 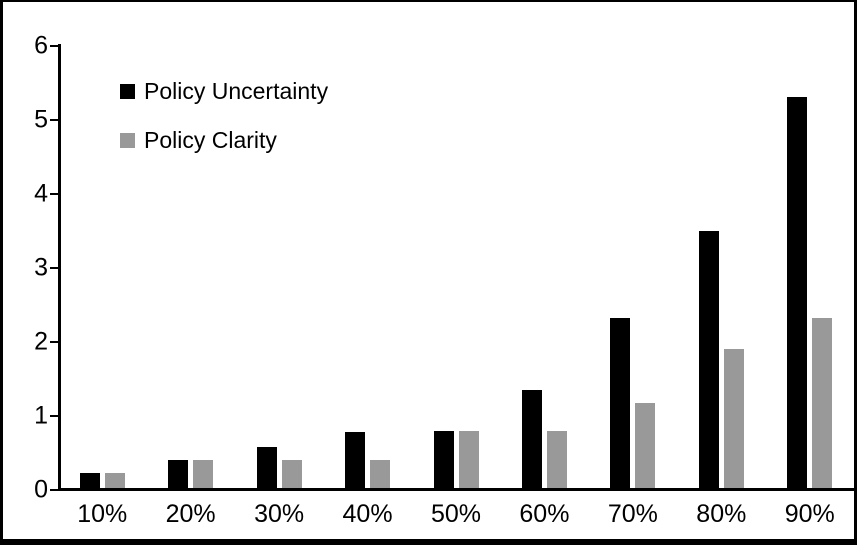 What do you see at coordinates (190, 514) in the screenshot?
I see `x-tick-label: 20%` at bounding box center [190, 514].